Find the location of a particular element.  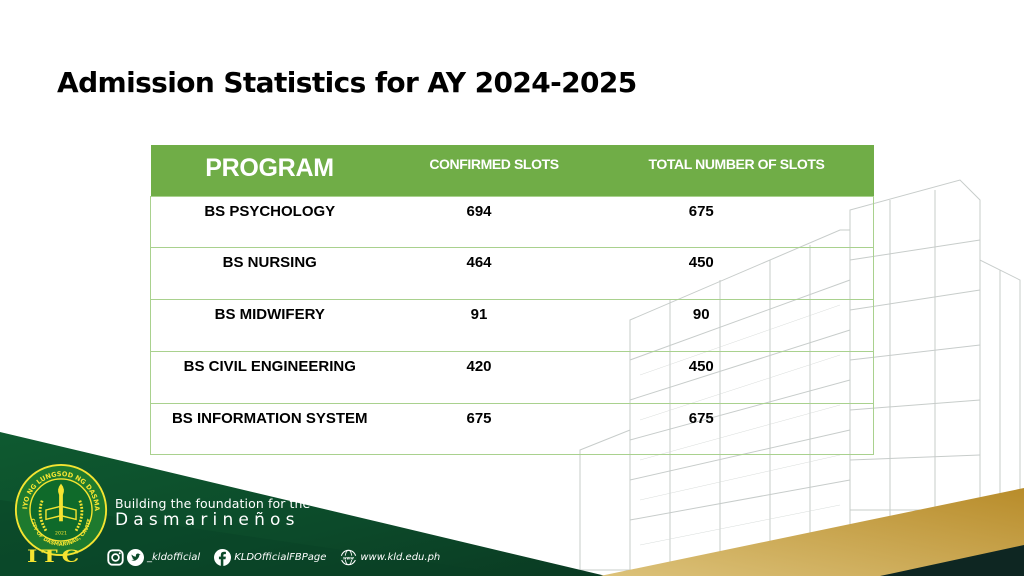

table-row: BS MIDWIFERY 91 90 is located at coordinates (512, 325).